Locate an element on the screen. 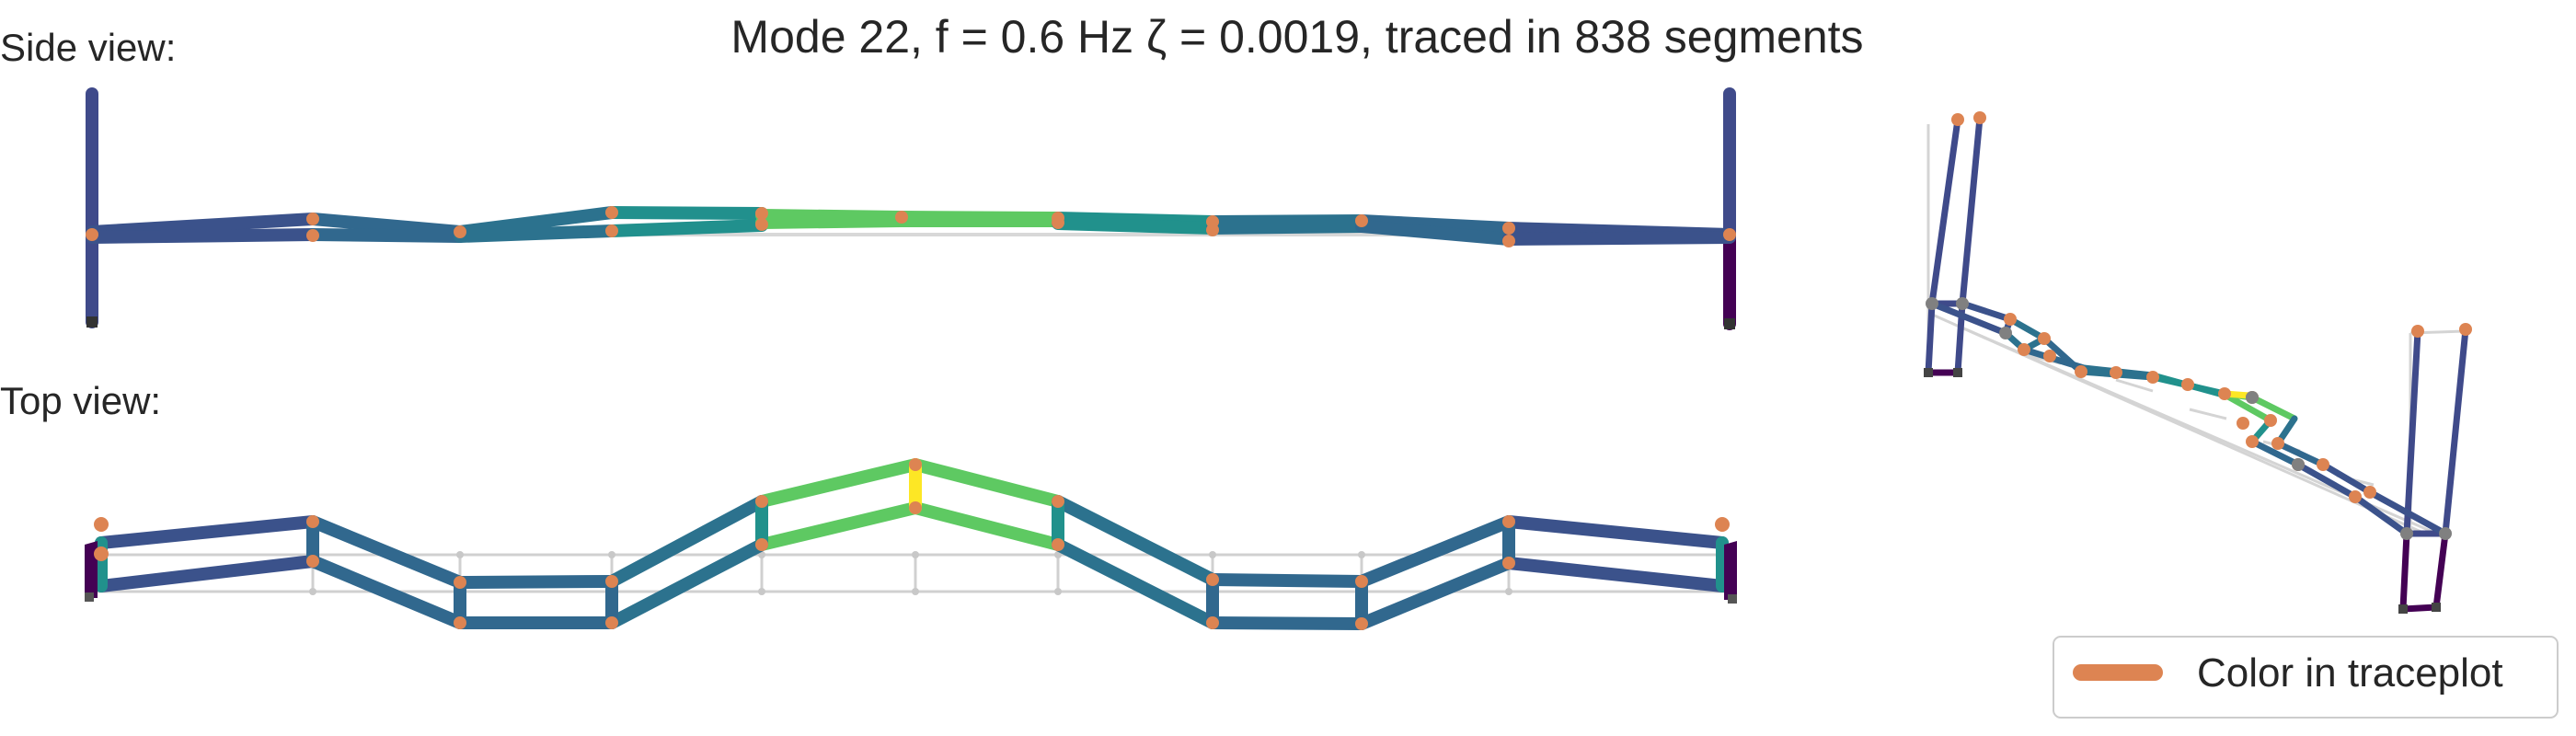  legend-label: Color in traceplot is located at coordinates (2350, 673).